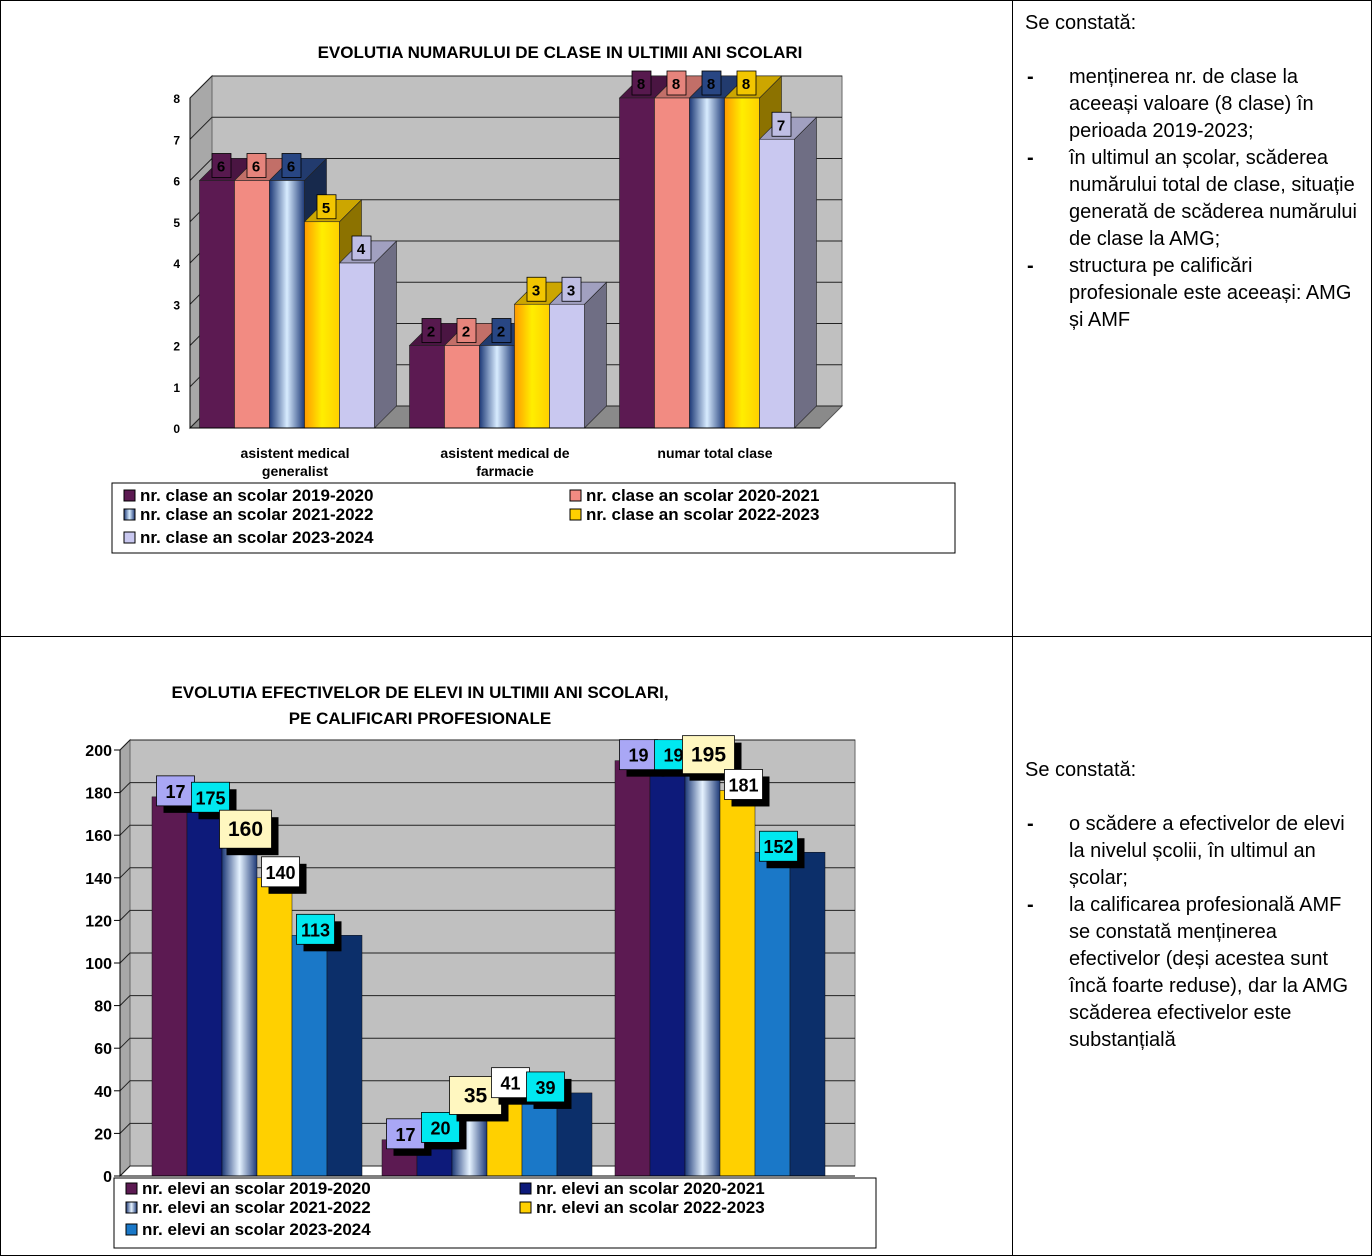  I want to click on data-label: 152, so click(778, 847).